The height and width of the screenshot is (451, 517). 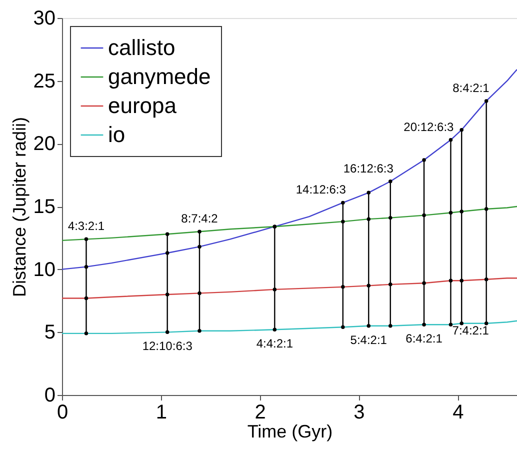 I want to click on y-tick-label: 5, so click(x=50, y=333).